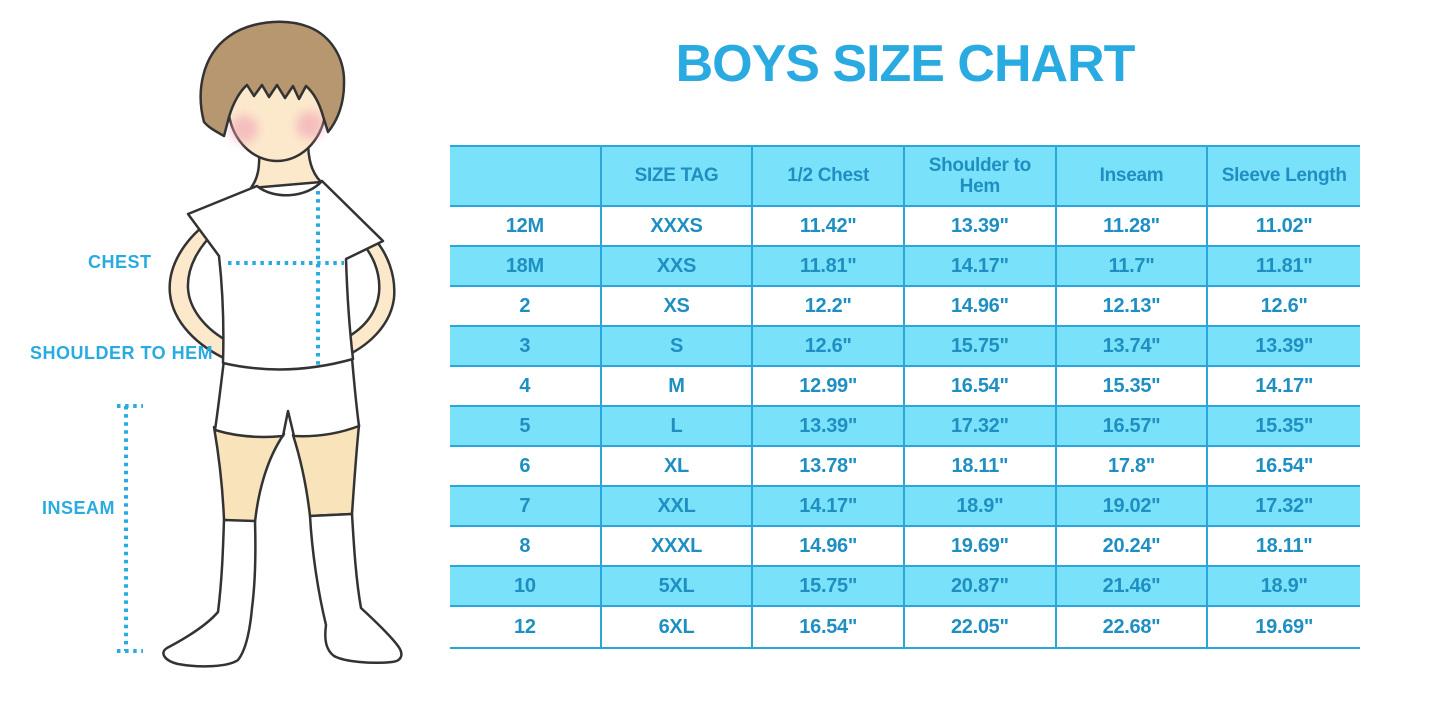  Describe the element at coordinates (677, 467) in the screenshot. I see `measurement-cell: XL` at that location.